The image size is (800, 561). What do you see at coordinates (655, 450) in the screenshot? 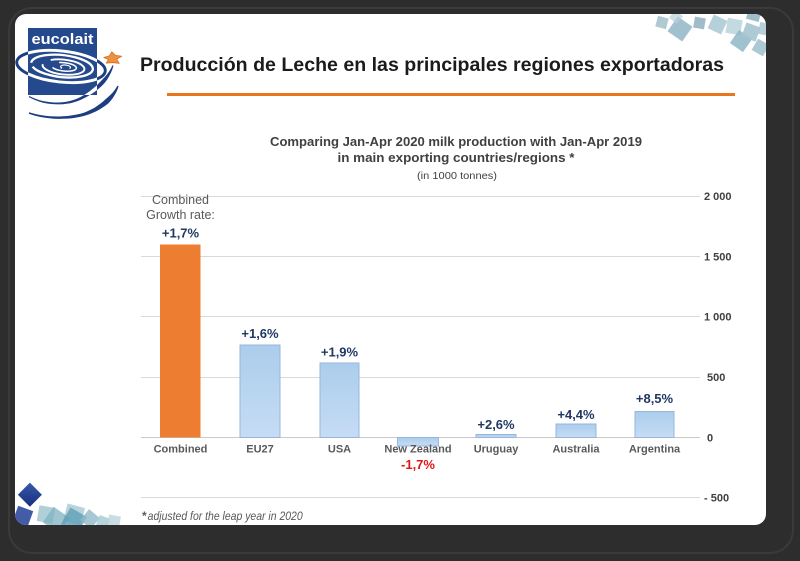
I see `svg-text: Argentina` at bounding box center [655, 450].